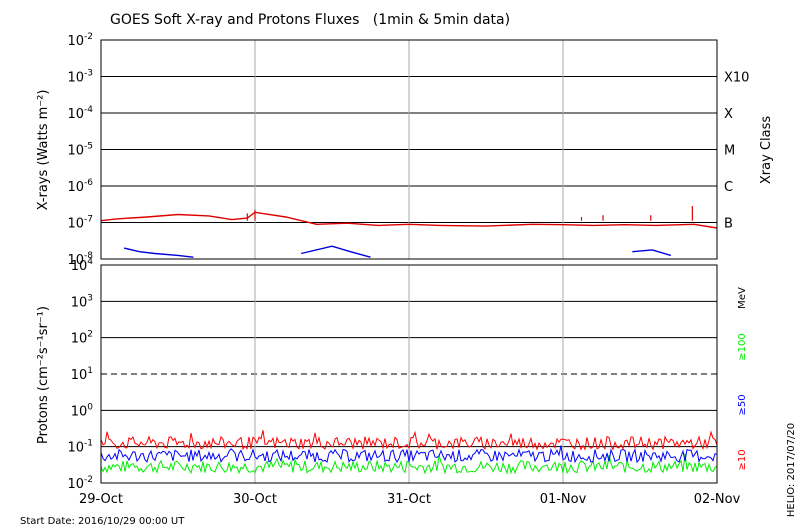 The width and height of the screenshot is (800, 530). I want to click on xray-class-label: B, so click(728, 224).